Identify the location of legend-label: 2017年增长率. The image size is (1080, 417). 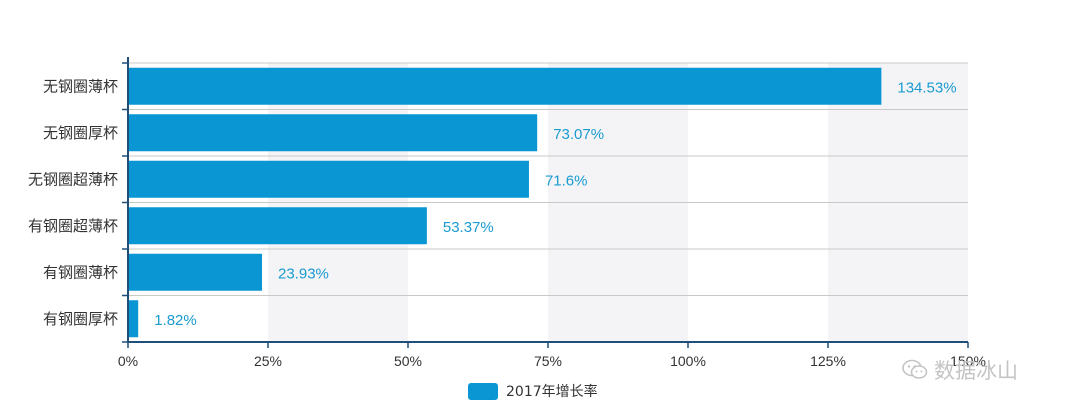
(552, 392).